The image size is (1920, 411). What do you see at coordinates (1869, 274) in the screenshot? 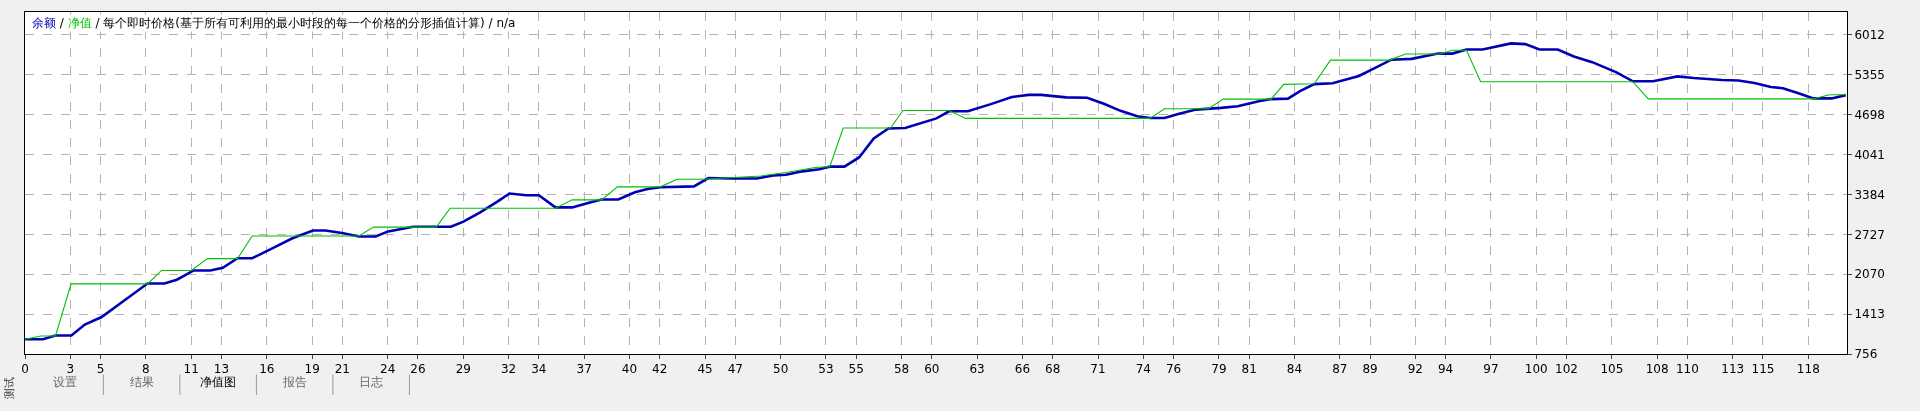
I see `y-tick-label: 2070` at bounding box center [1869, 274].